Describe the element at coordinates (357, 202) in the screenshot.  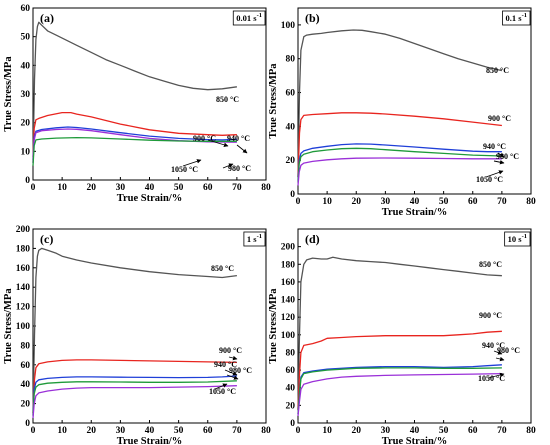
I see `x-tick-label: 20` at that location.